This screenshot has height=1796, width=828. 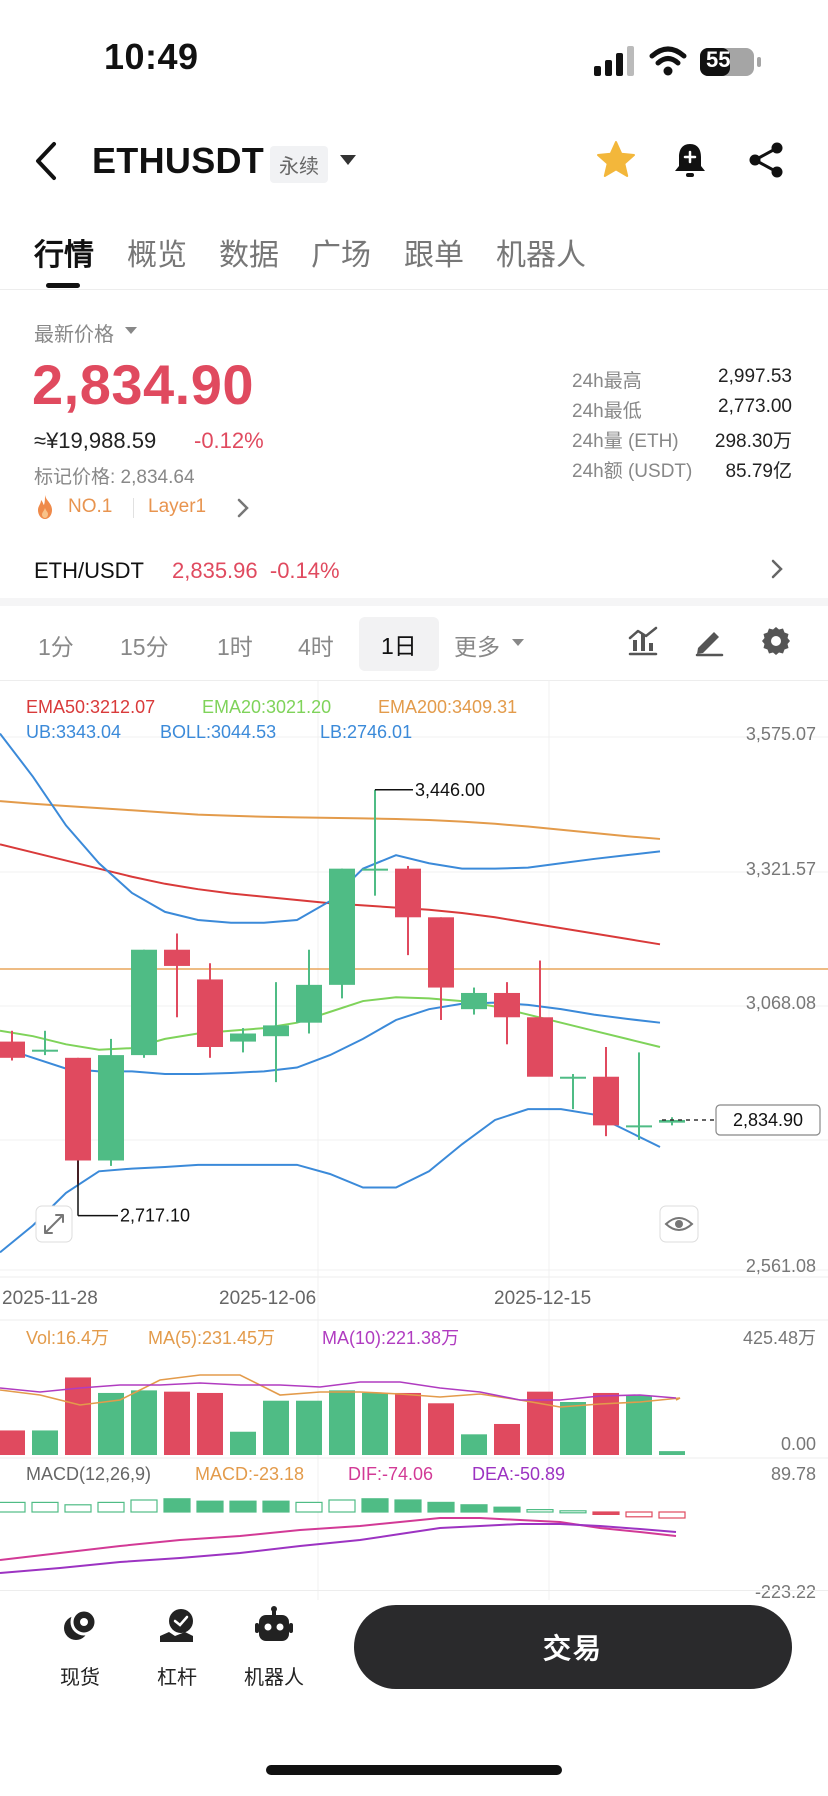 What do you see at coordinates (573, 1647) in the screenshot?
I see `trade-button: 交易` at bounding box center [573, 1647].